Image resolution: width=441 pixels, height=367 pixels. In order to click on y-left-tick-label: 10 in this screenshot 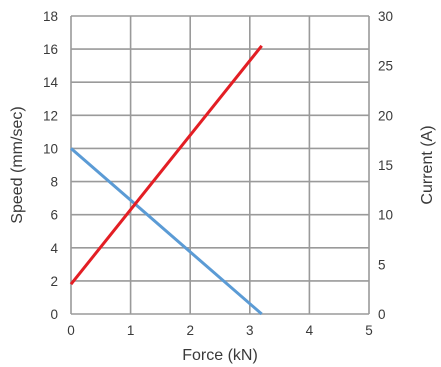, I will do `click(50, 148)`.